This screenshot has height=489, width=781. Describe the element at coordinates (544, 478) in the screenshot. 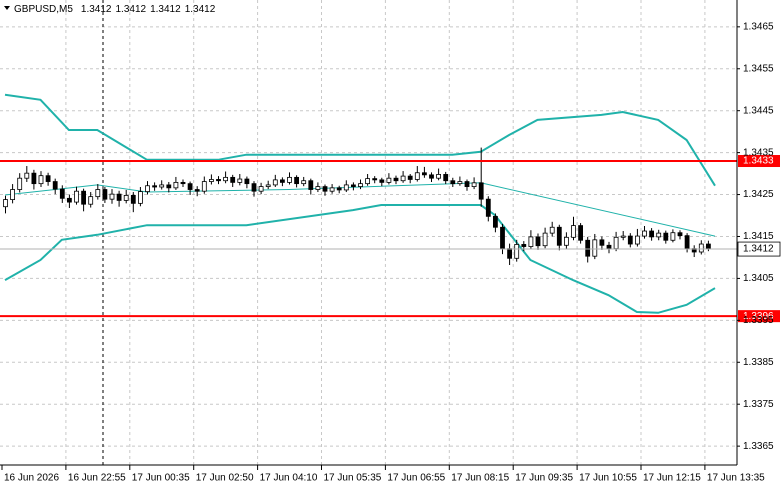

I see `x-tick-label: 17 Jun 09:35` at that location.